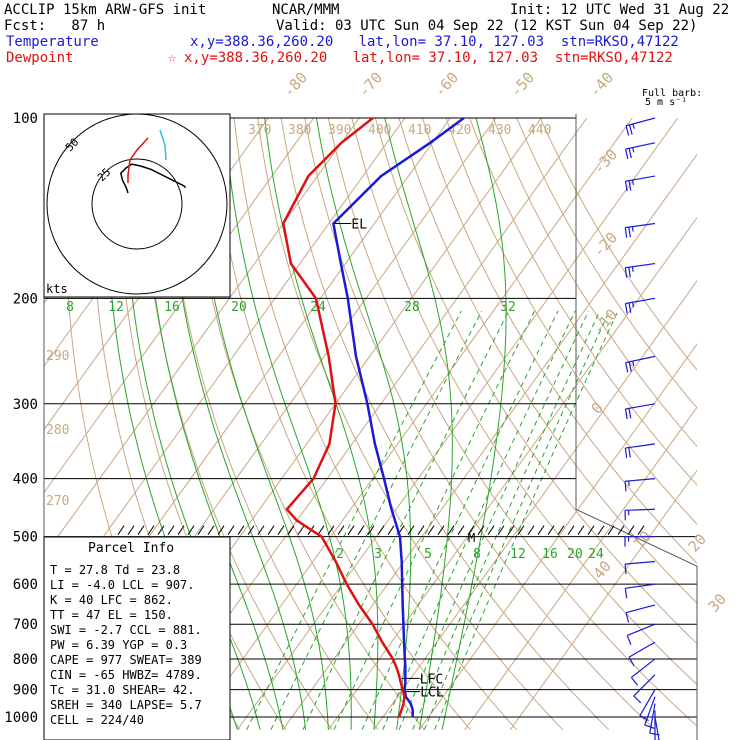  Describe the element at coordinates (518, 554) in the screenshot. I see `mixing-ratio-label: 12` at that location.